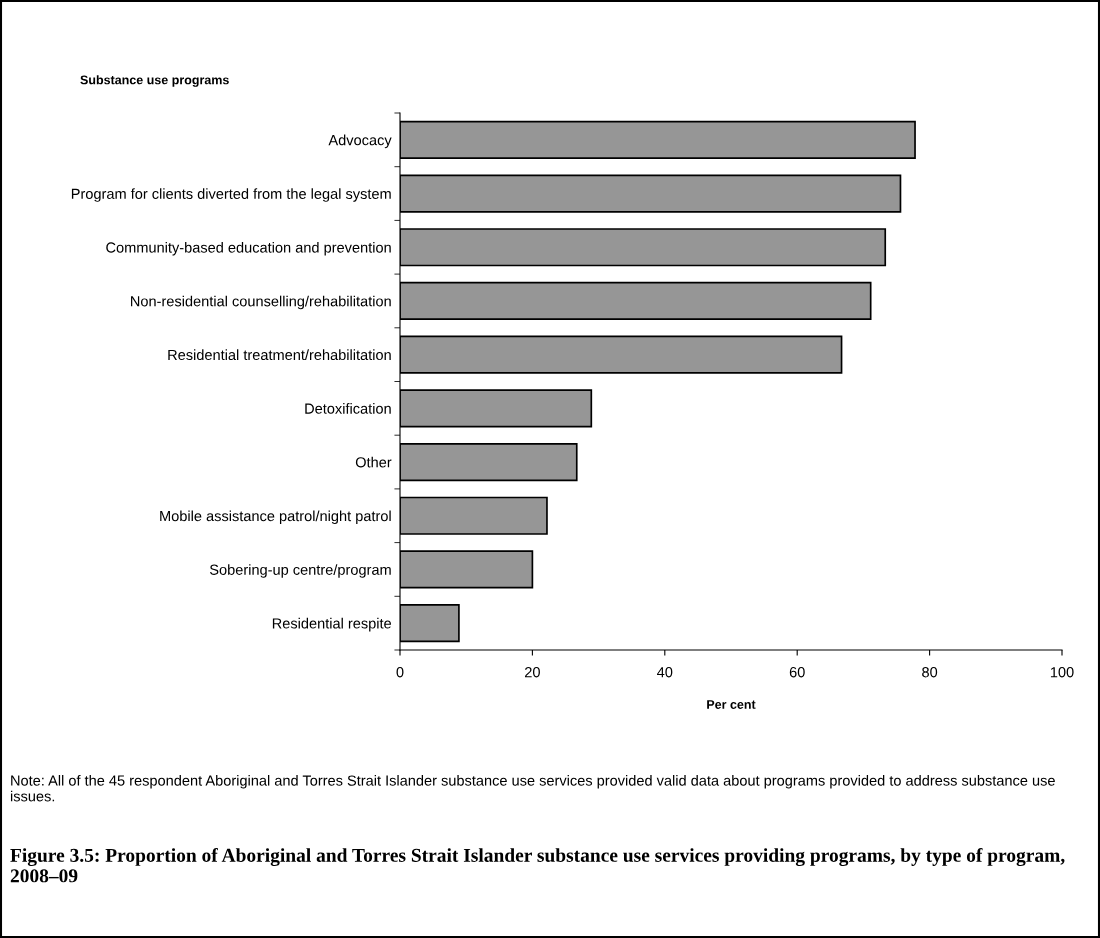  I want to click on text: Figure 3.5: Proportion of Aboriginal and Torres Strait Islander substance use services providing programs, by type of program, 2008–09, so click(537, 865).